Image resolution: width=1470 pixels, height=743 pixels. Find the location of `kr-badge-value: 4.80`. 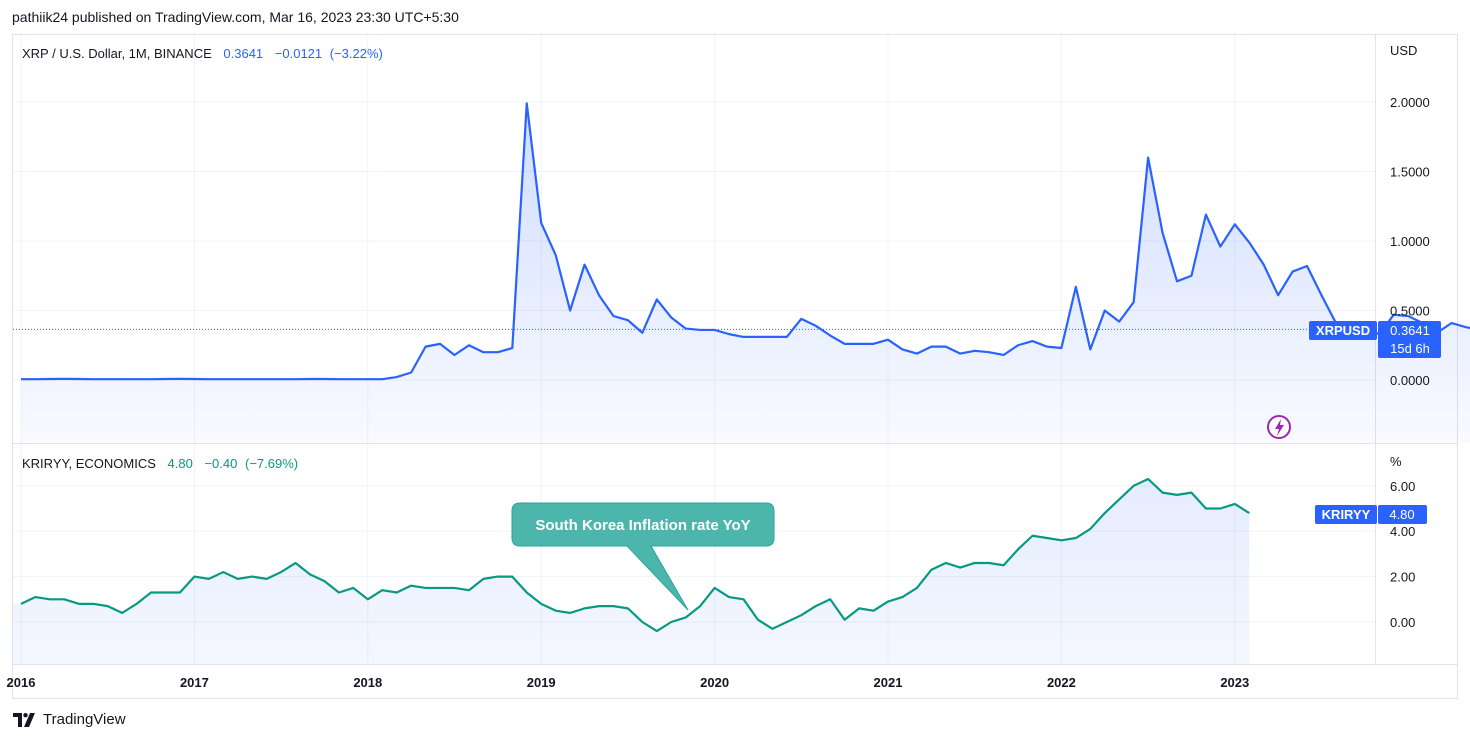

kr-badge-value: 4.80 is located at coordinates (1401, 514).